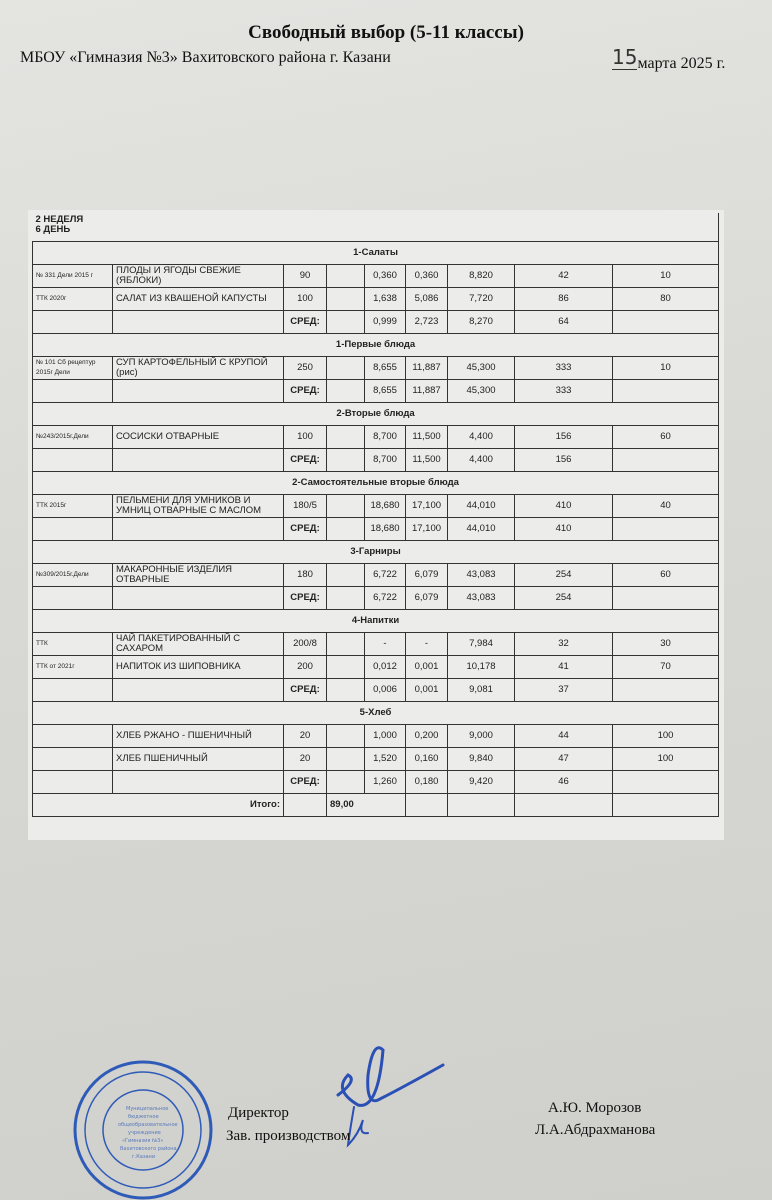 This screenshot has height=1200, width=772. Describe the element at coordinates (481, 782) in the screenshot. I see `avg-carbs: 9,420` at that location.